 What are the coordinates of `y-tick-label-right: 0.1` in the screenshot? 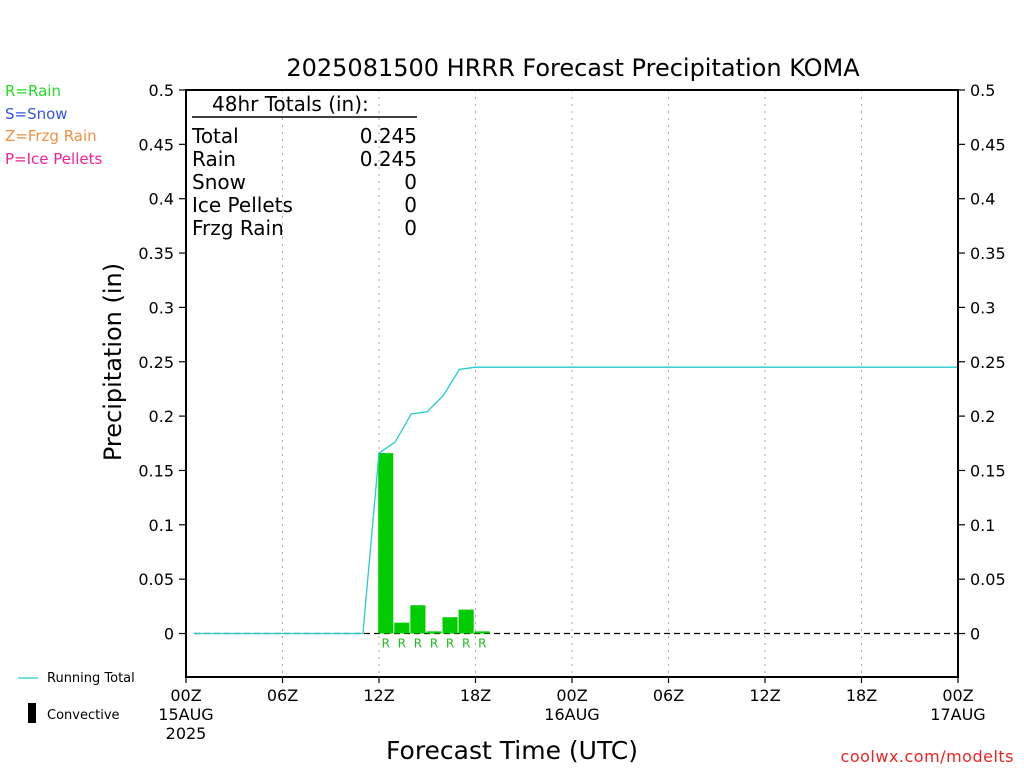 It's located at (982, 525).